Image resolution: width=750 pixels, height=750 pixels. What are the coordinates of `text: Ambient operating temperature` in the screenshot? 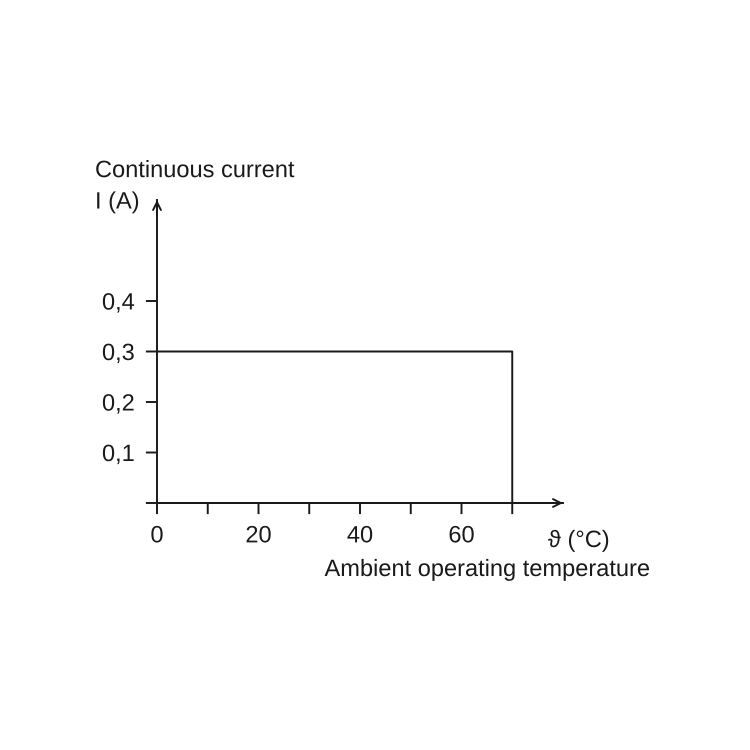 It's located at (486, 569).